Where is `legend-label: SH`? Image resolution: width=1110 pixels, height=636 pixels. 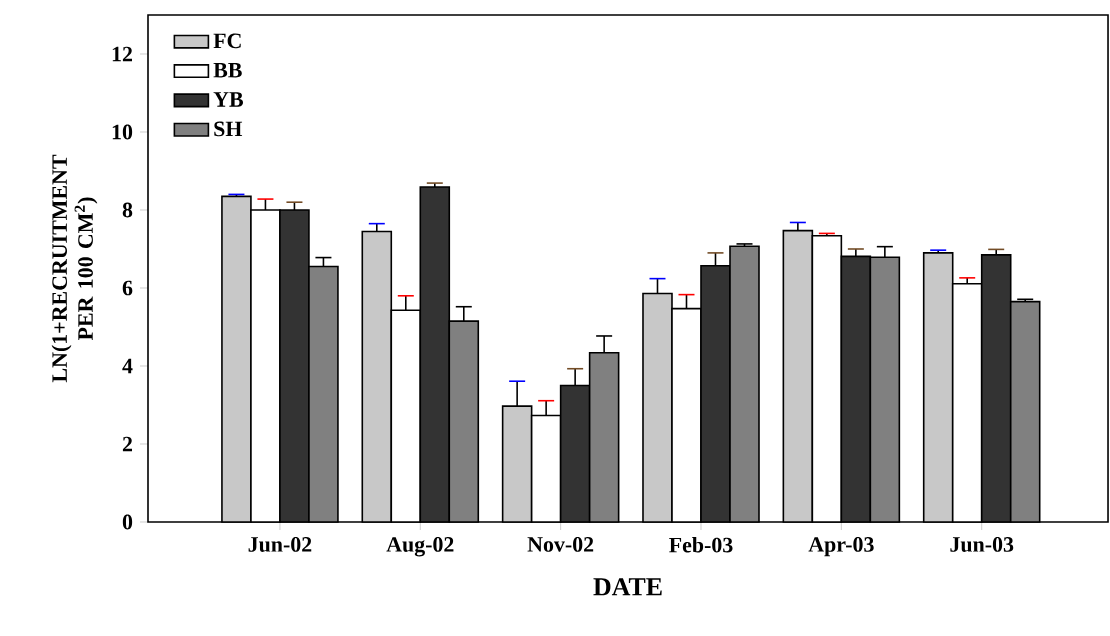
legend-label: SH is located at coordinates (228, 129).